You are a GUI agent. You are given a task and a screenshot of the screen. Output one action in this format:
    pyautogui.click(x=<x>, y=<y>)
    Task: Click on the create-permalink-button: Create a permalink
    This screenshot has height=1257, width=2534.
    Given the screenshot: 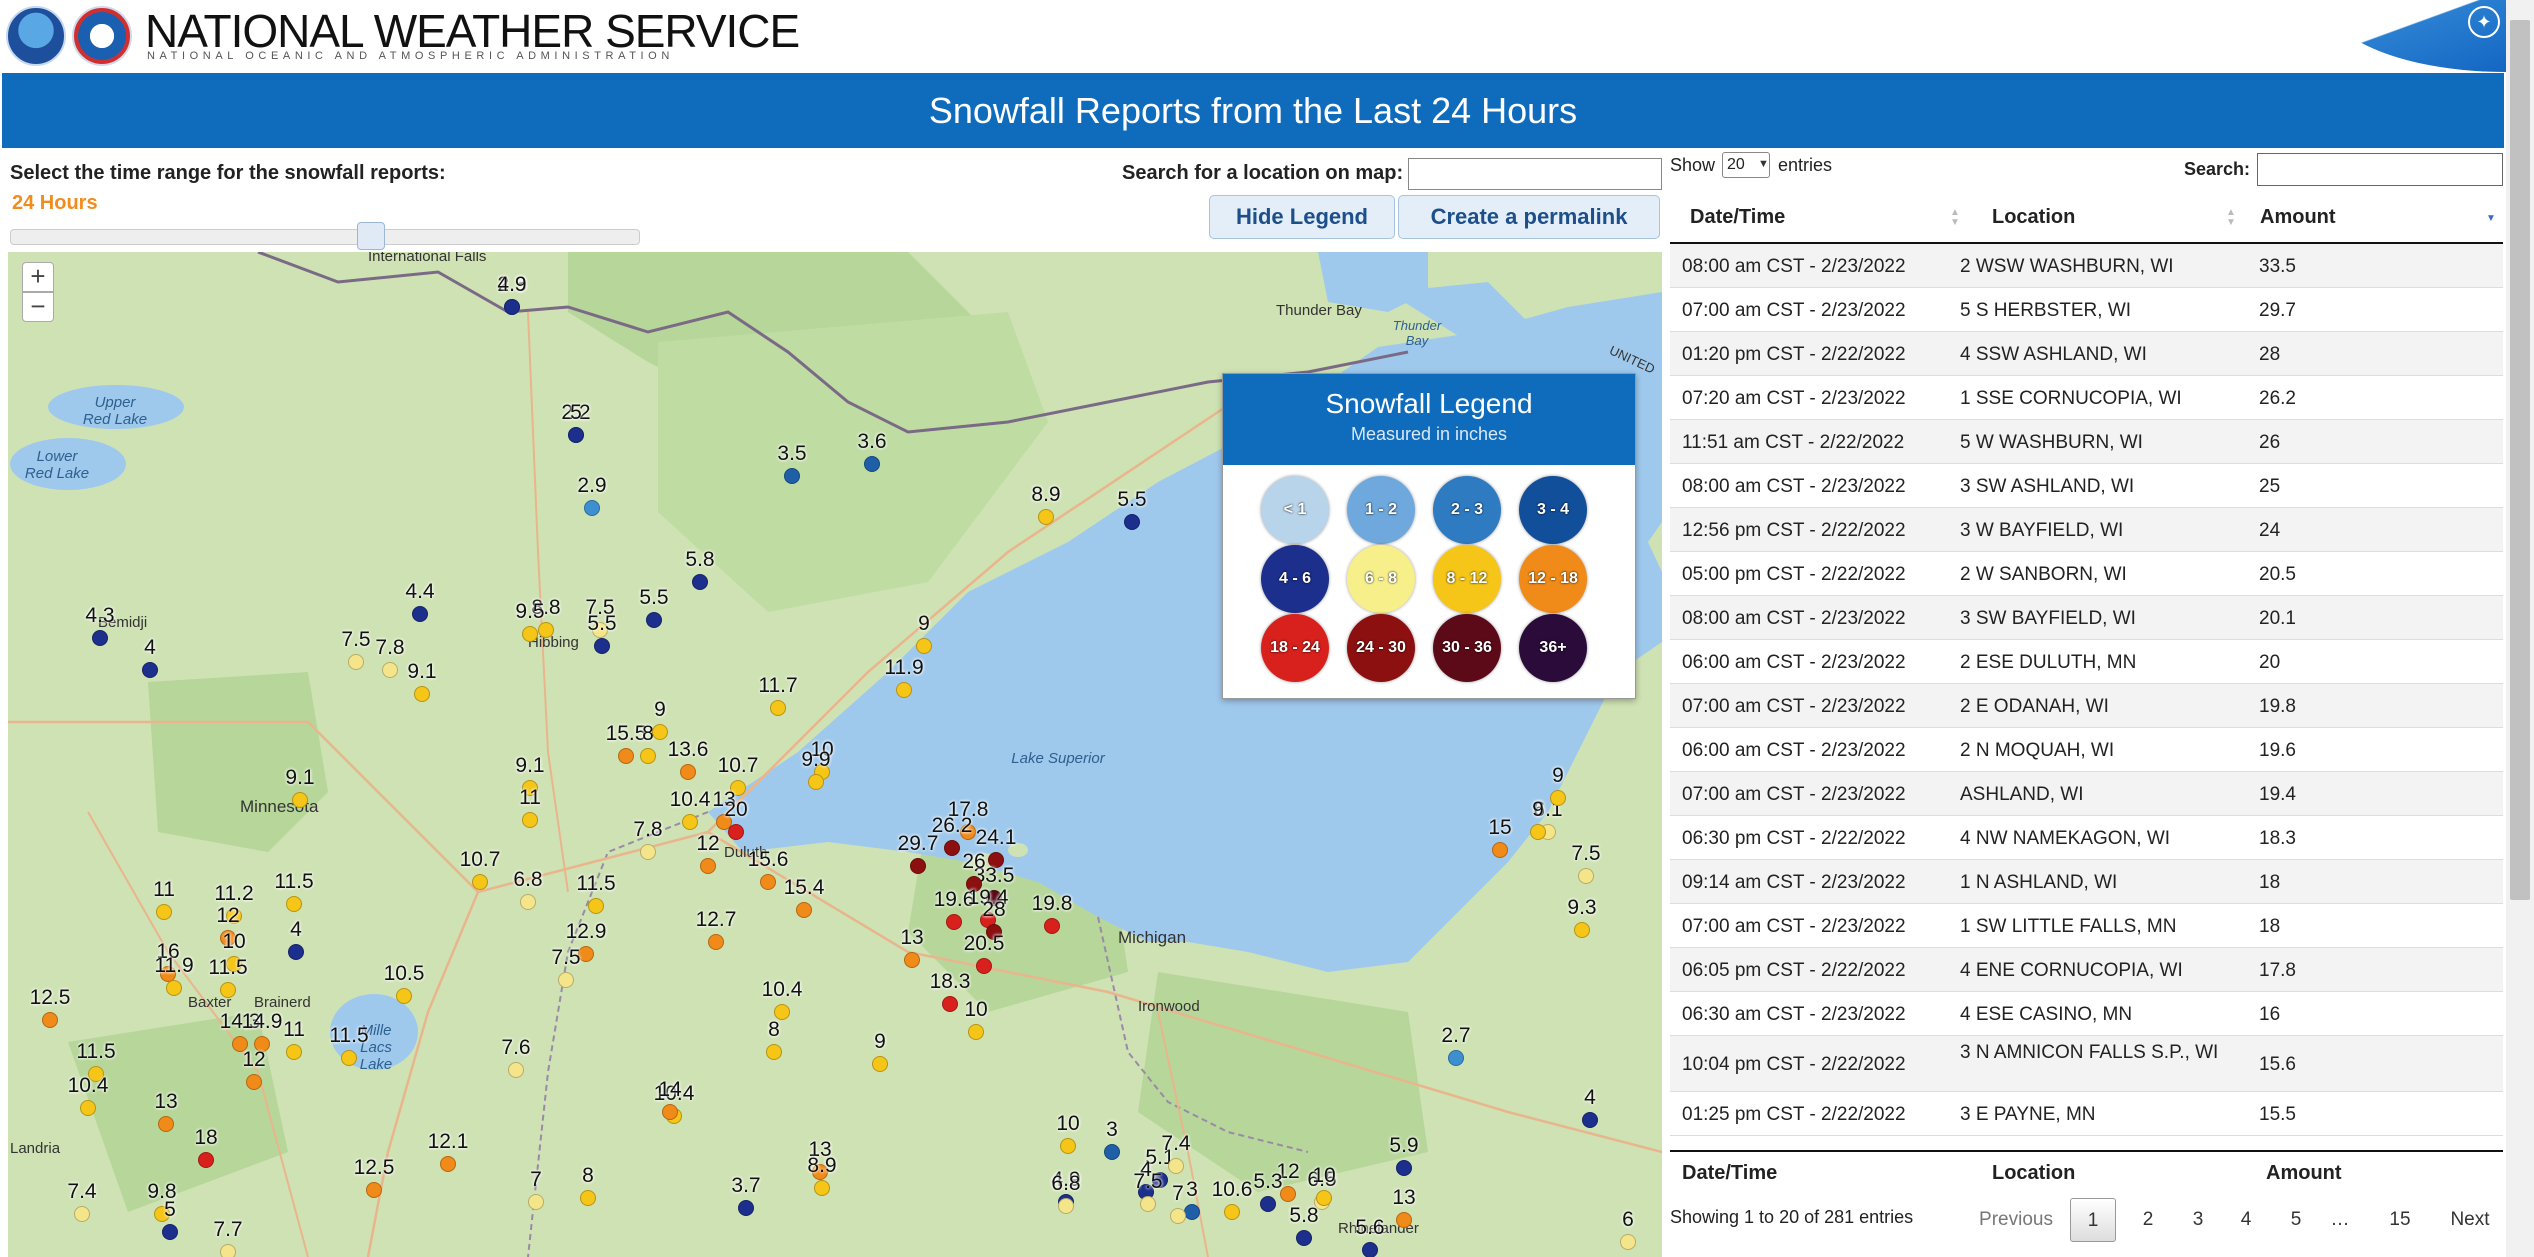 What is the action you would take?
    pyautogui.click(x=1529, y=217)
    